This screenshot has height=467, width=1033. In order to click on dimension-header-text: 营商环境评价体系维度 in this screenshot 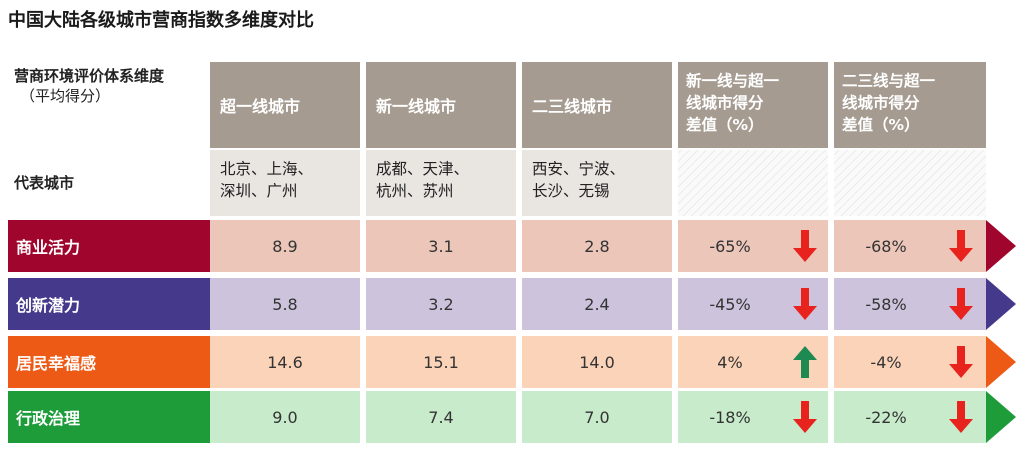, I will do `click(89, 76)`.